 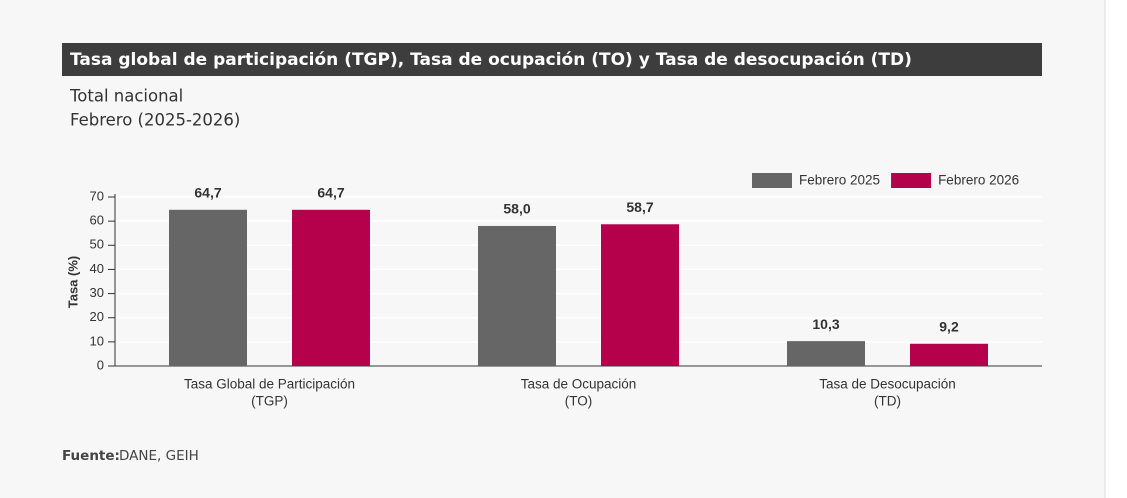 What do you see at coordinates (887, 384) in the screenshot?
I see `x-tick-label: Tasa de Desocupación` at bounding box center [887, 384].